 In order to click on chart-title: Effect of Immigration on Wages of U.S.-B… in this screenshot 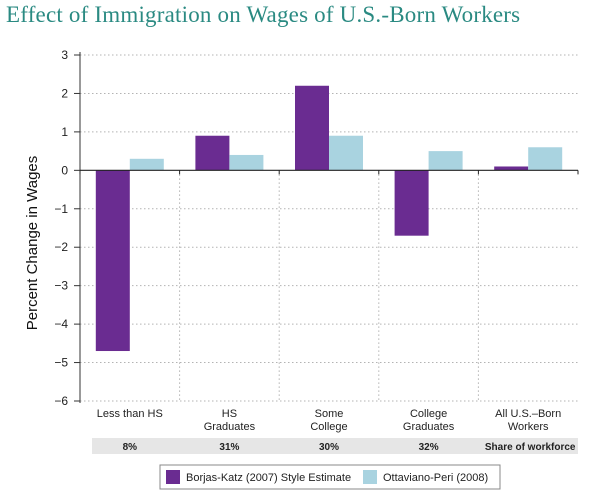, I will do `click(263, 14)`.